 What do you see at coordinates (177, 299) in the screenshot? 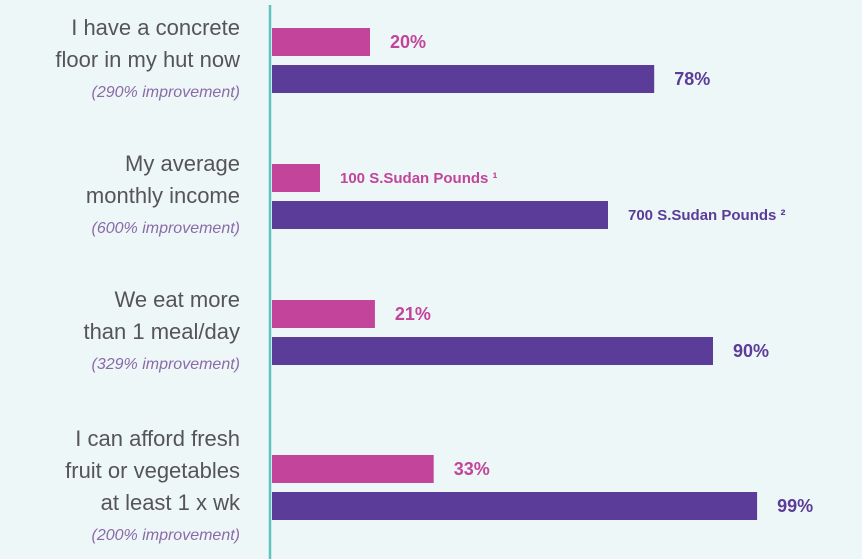
I see `category-label: We eat more` at bounding box center [177, 299].